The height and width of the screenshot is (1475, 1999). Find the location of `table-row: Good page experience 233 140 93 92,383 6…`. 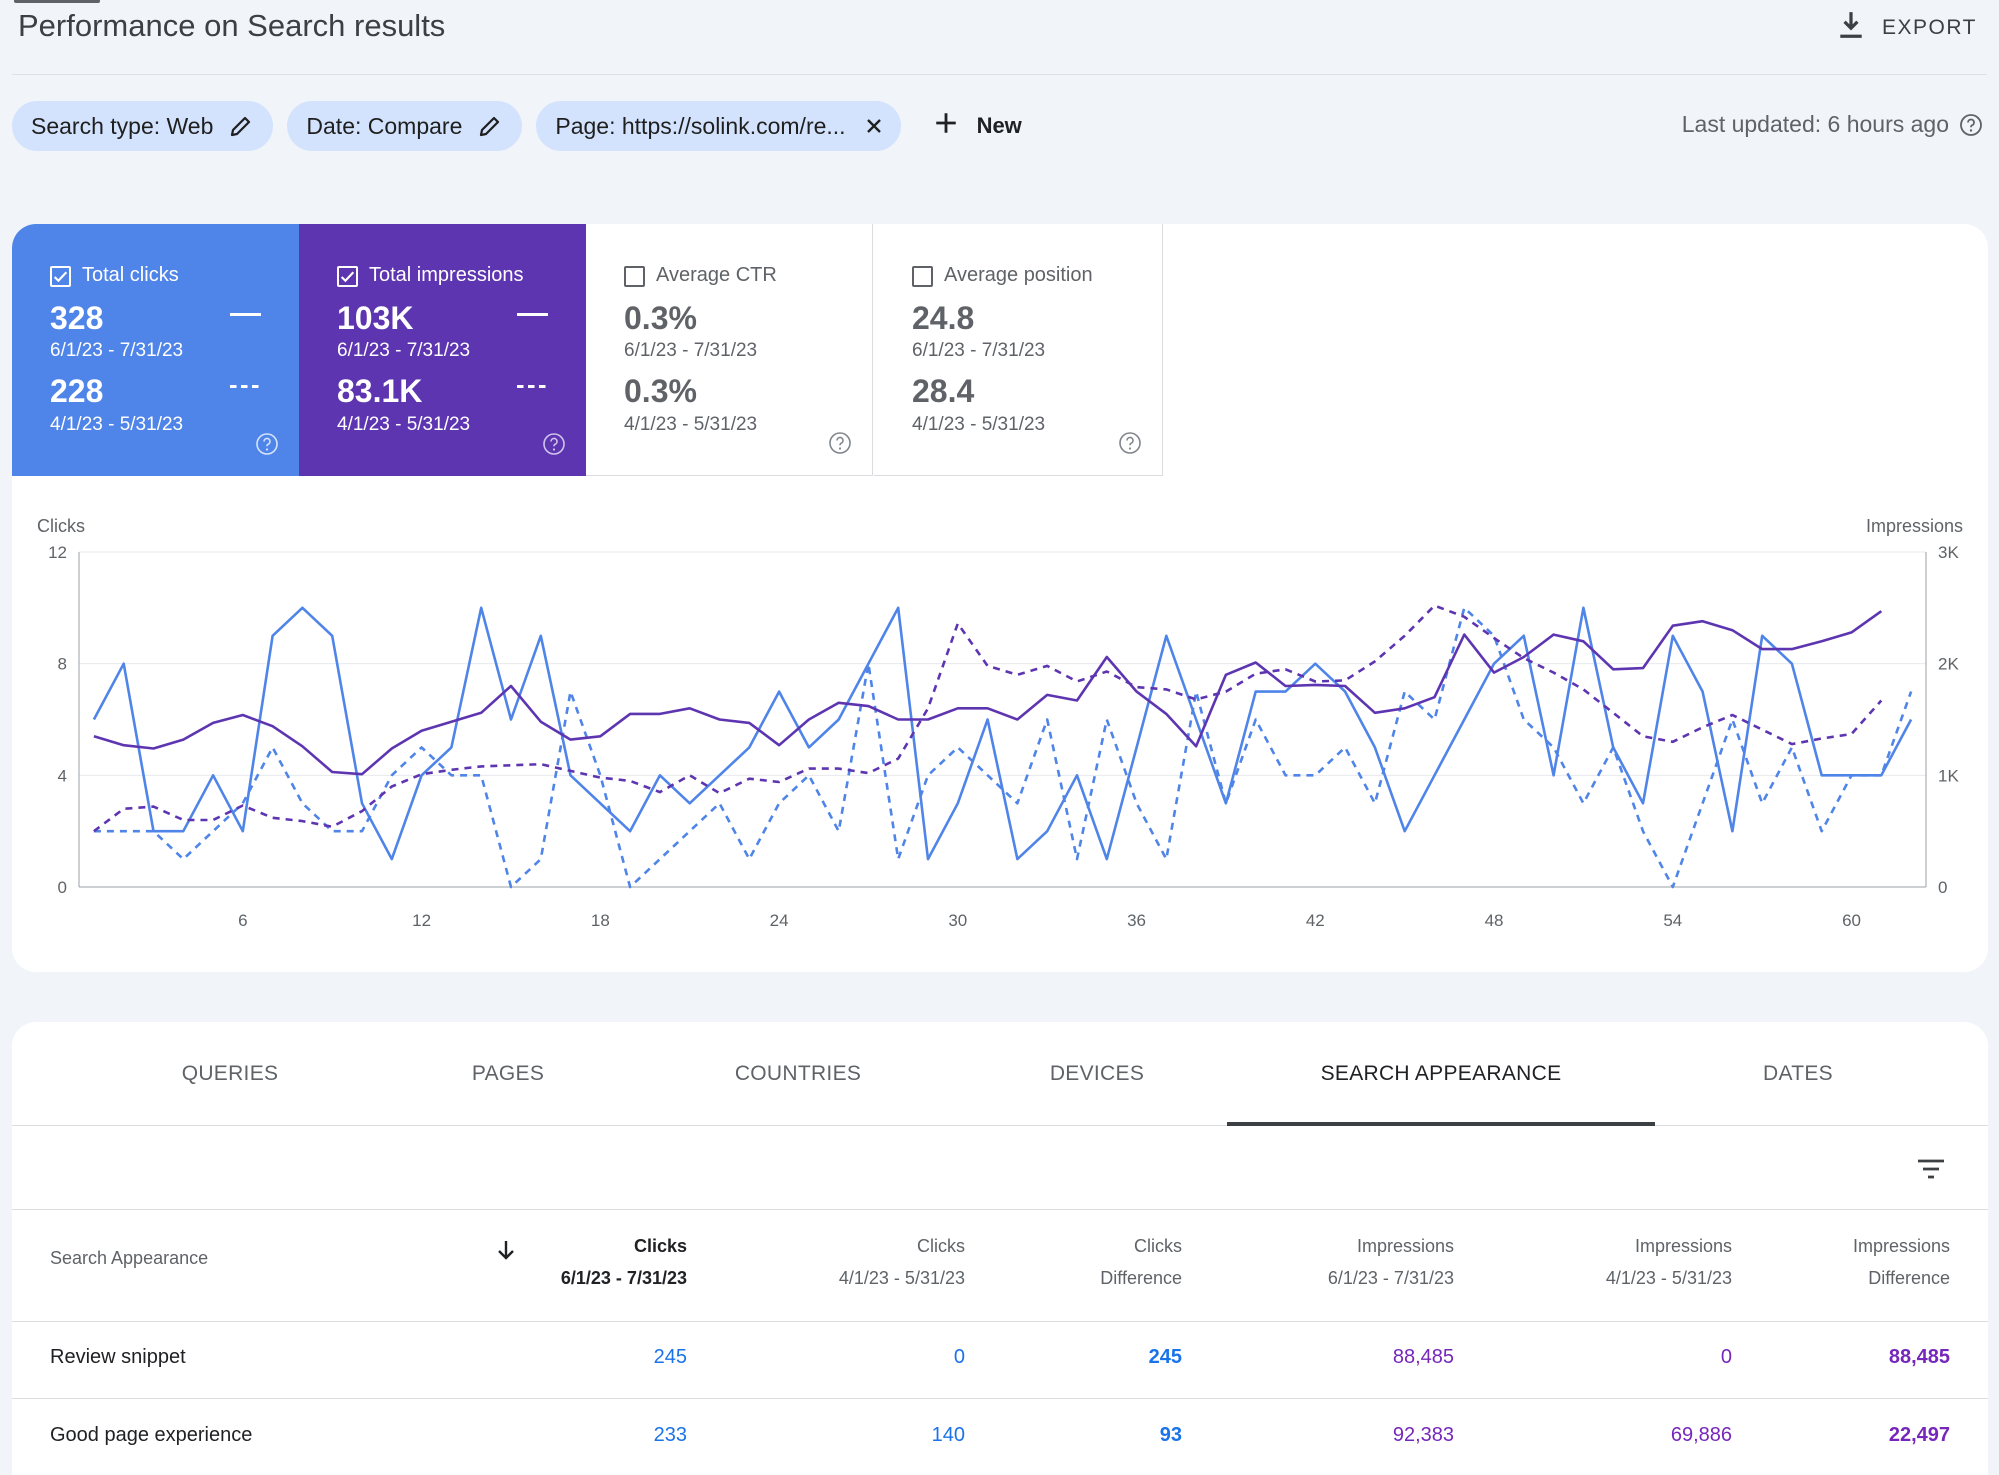

table-row: Good page experience 233 140 93 92,383 6… is located at coordinates (1000, 1437).